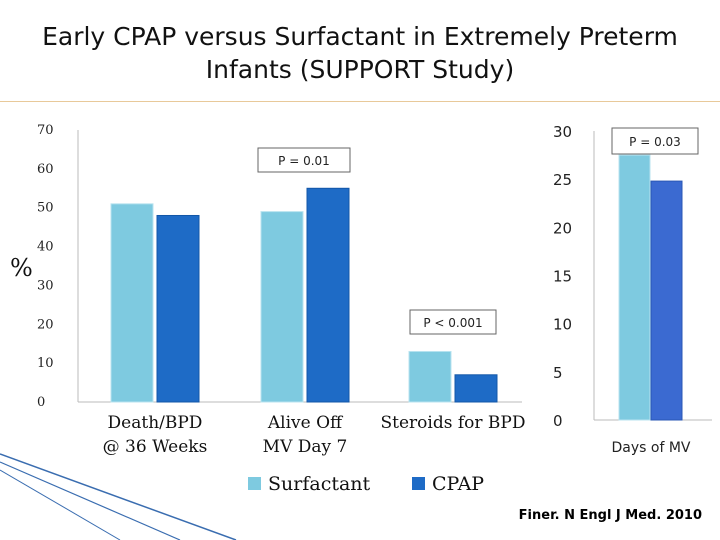 The image size is (720, 540). What do you see at coordinates (155, 423) in the screenshot?
I see `category-label: Death/BPD` at bounding box center [155, 423].